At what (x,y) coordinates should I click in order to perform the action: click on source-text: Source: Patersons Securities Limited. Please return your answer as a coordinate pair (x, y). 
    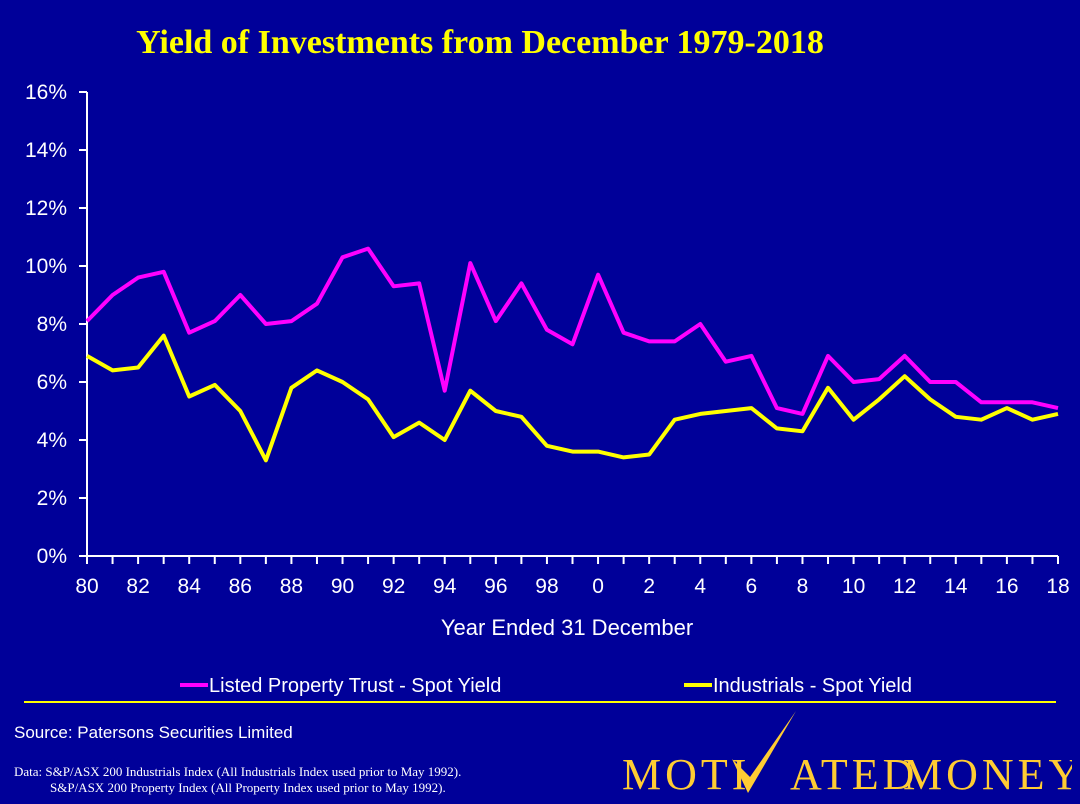
    Looking at the image, I should click on (153, 732).